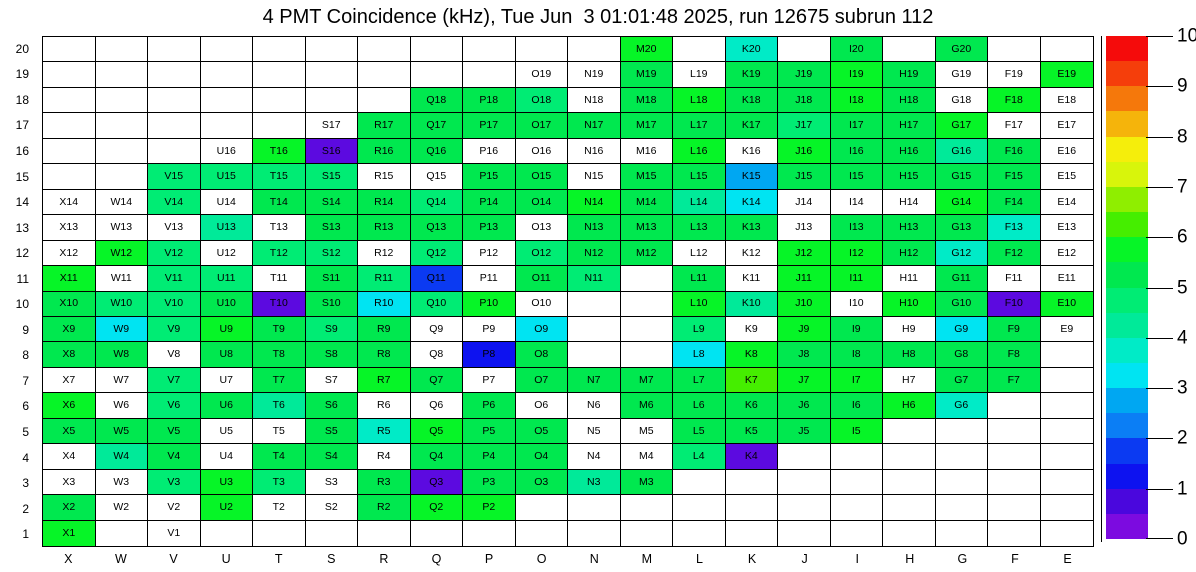  I want to click on heatmap-cell: T13, so click(279, 228).